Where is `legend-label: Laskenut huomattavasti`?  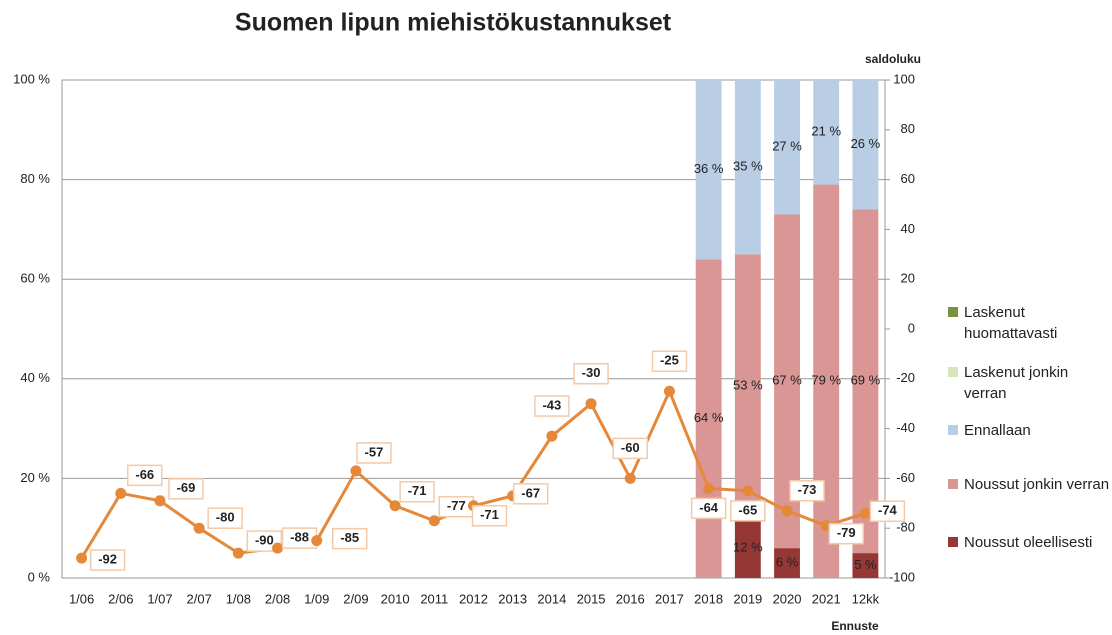 legend-label: Laskenut huomattavasti is located at coordinates (1011, 323).